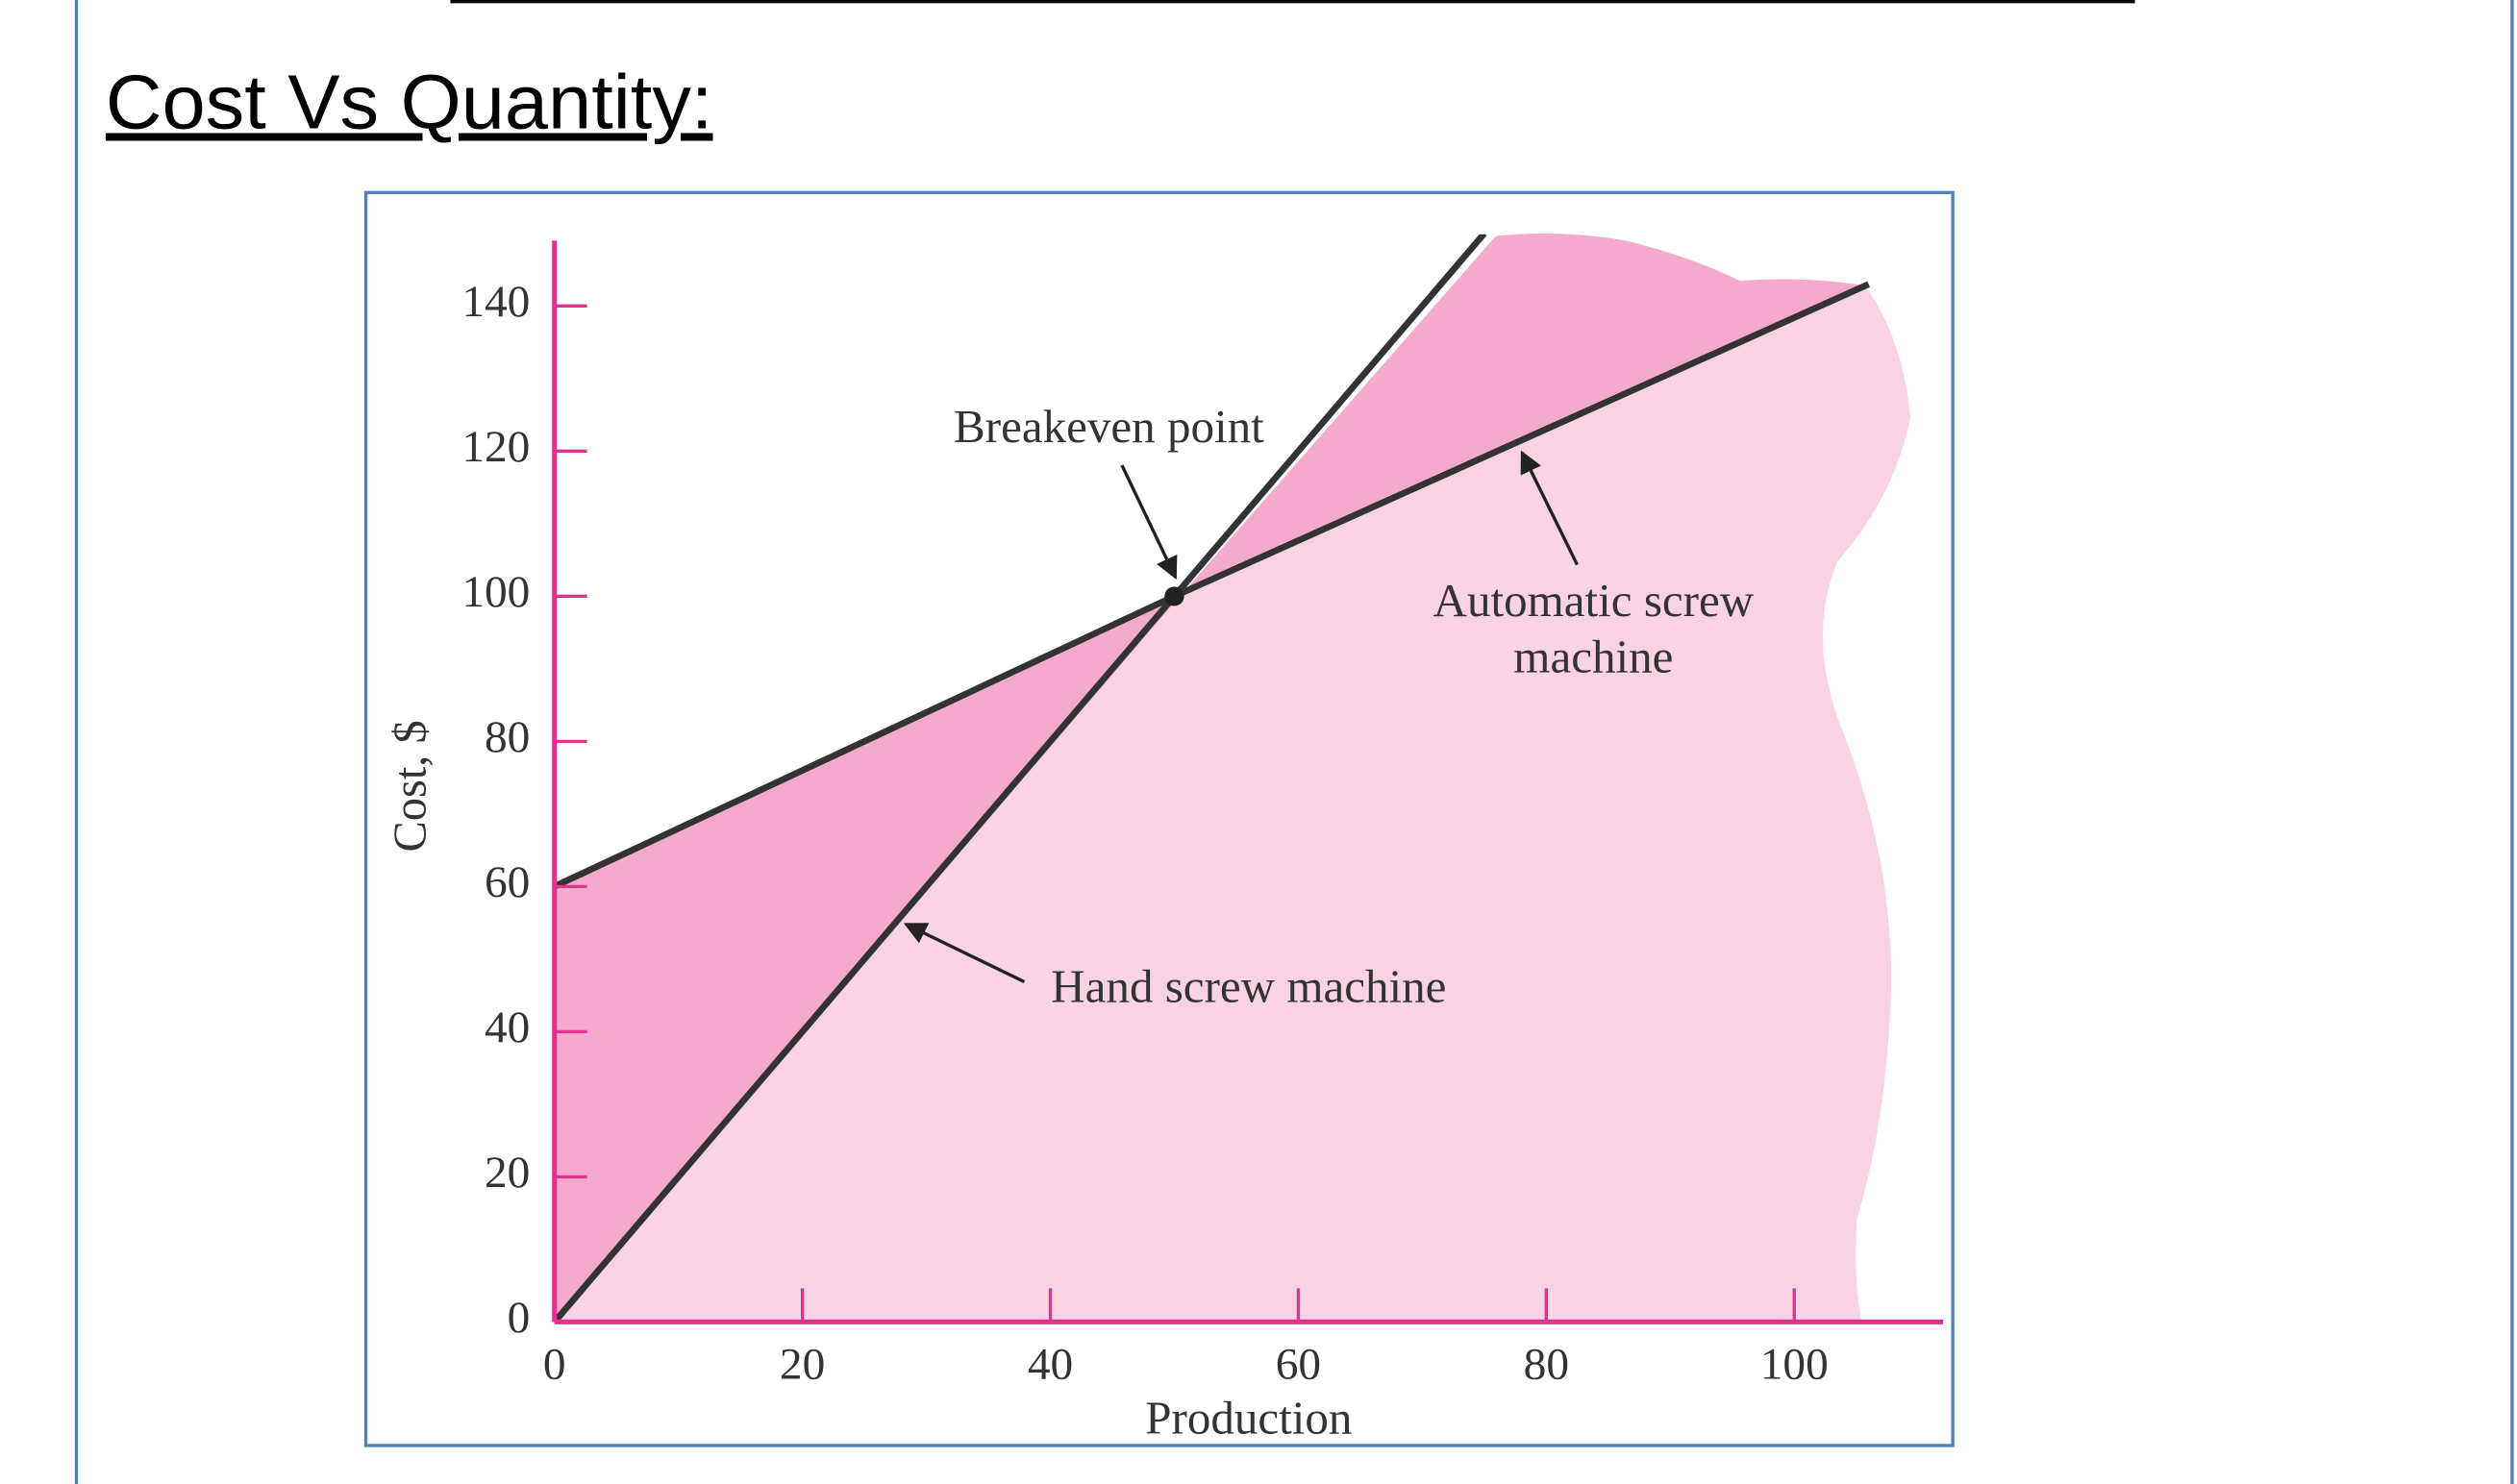 The height and width of the screenshot is (1484, 2517). I want to click on y-tick-label: 60, so click(507, 882).